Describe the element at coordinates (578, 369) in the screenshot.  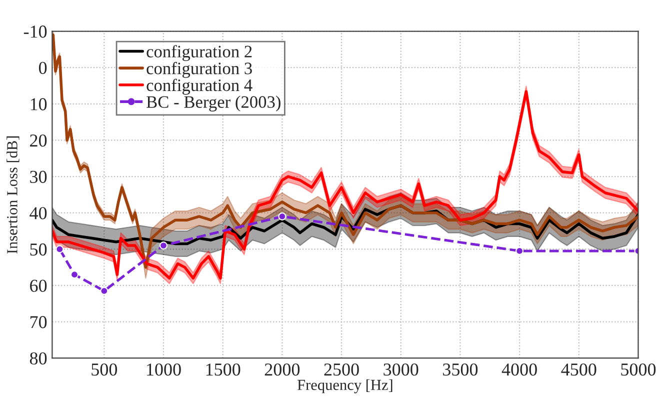
I see `x-tick-label: 4500` at that location.